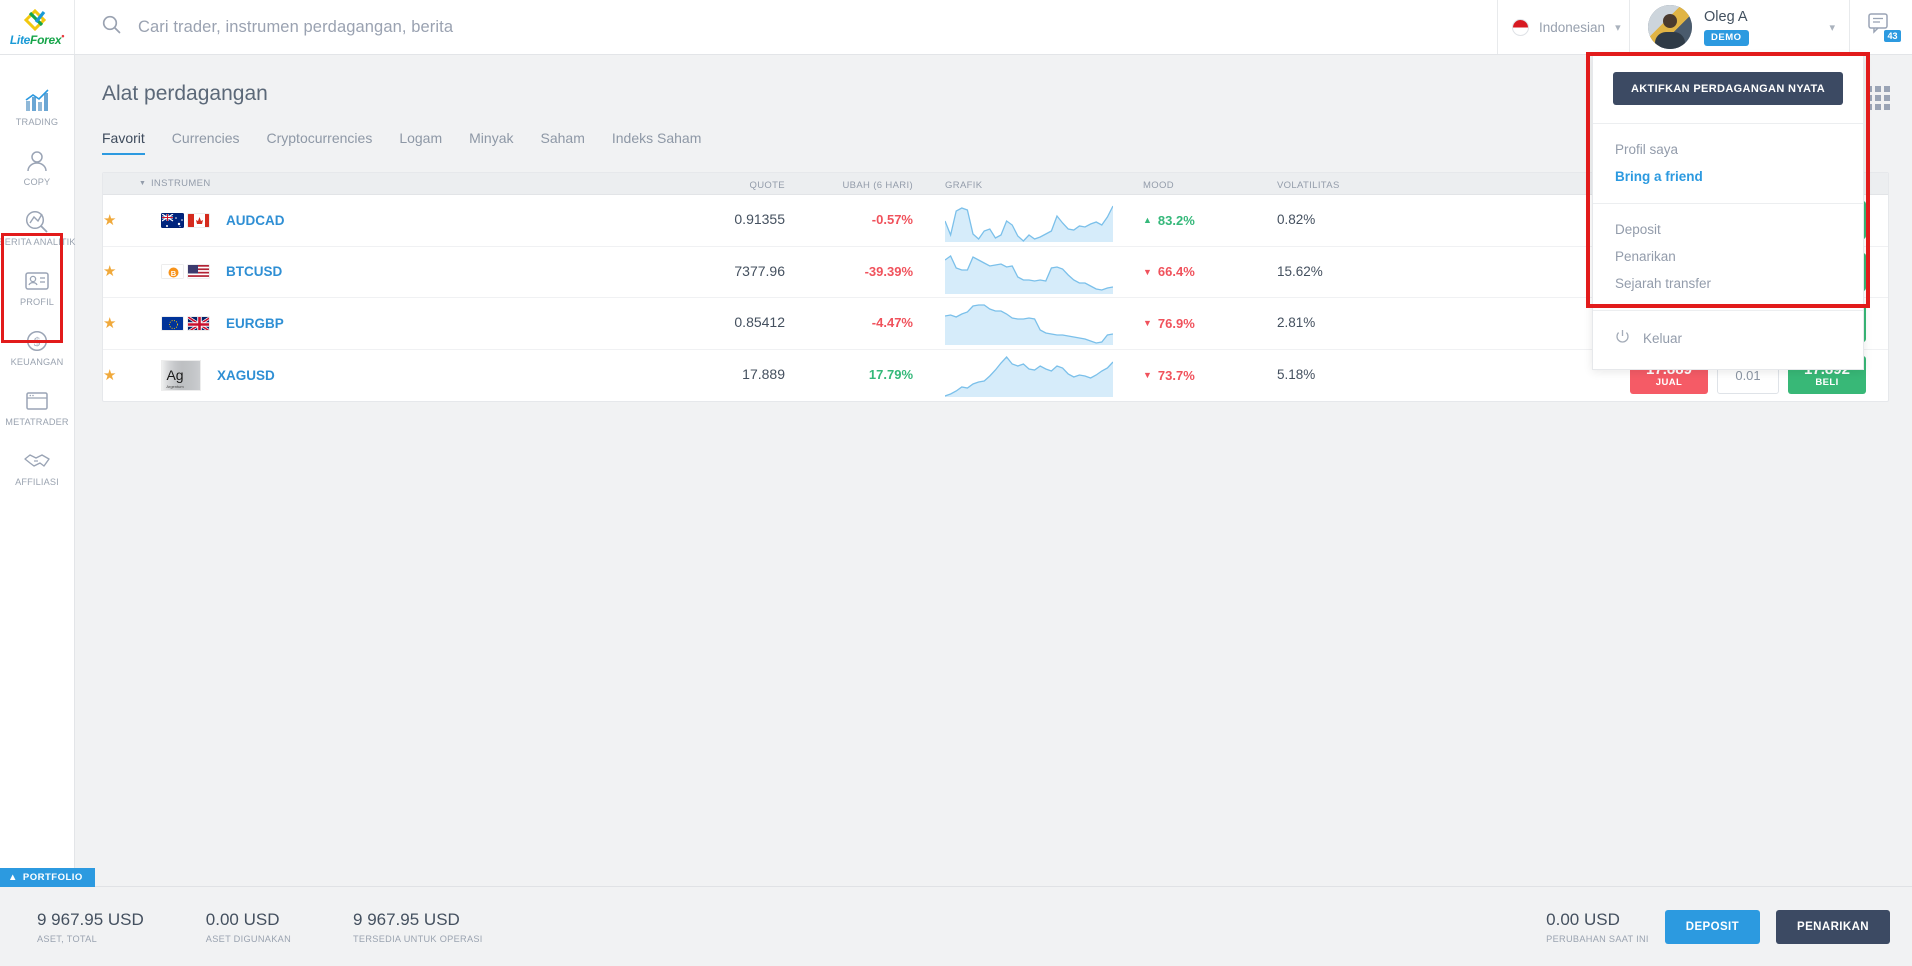 This screenshot has height=966, width=1912. I want to click on stat-value: 0.00 USD, so click(242, 919).